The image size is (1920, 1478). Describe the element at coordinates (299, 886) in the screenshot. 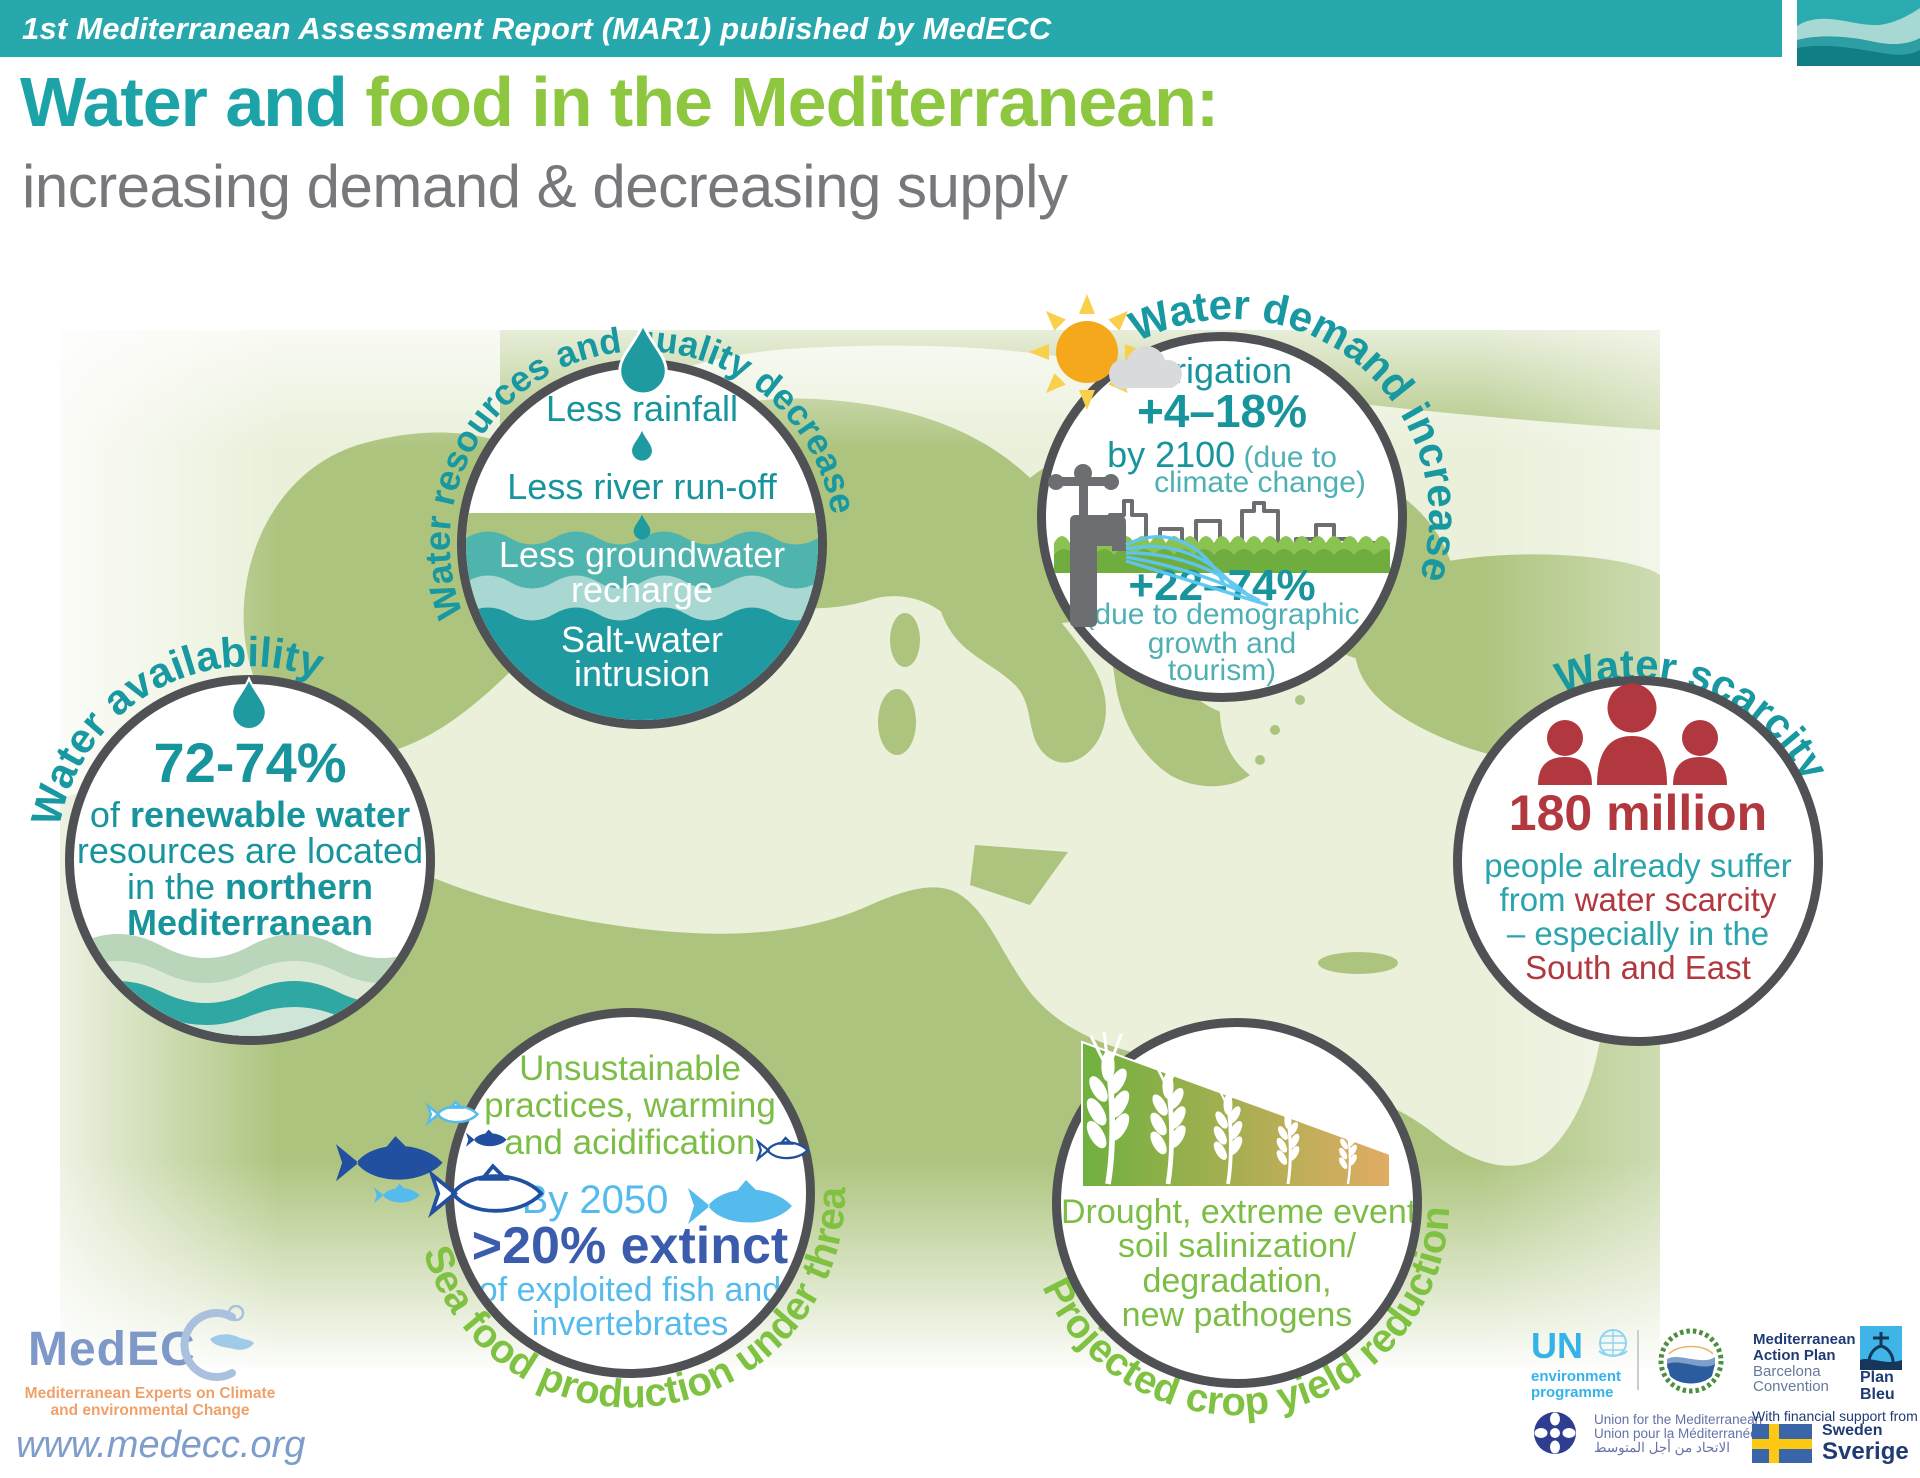

I see `northern-label: northern` at that location.